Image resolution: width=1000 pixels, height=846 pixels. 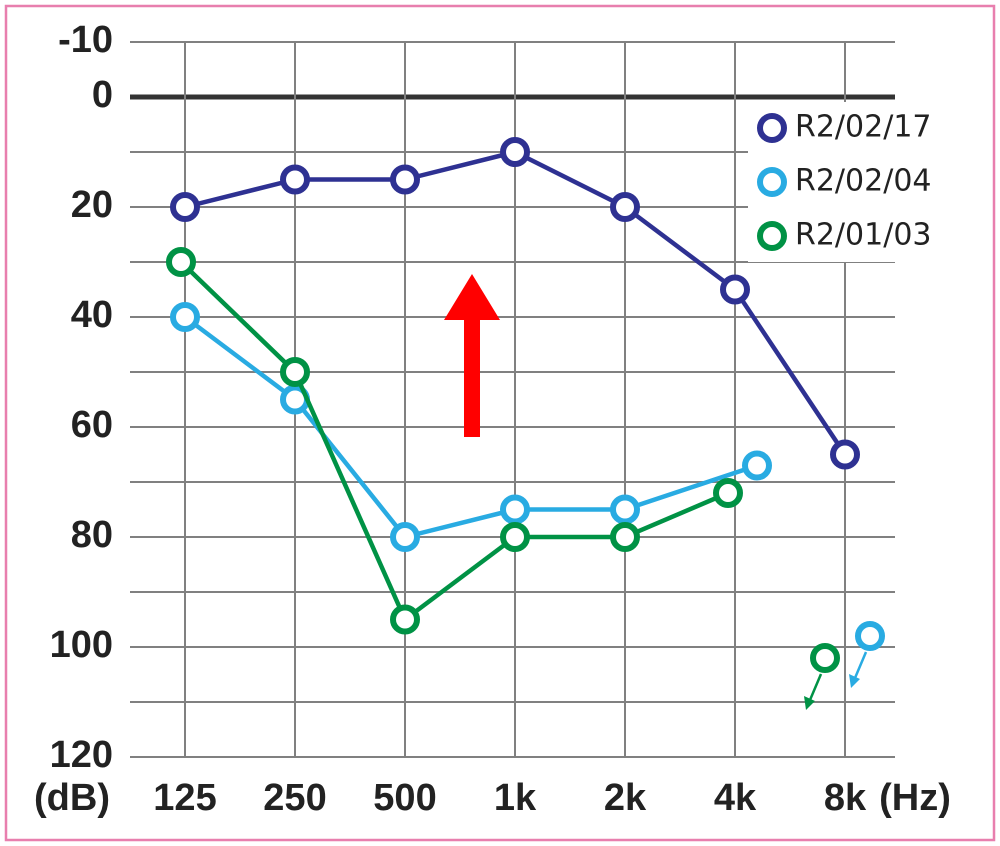 What do you see at coordinates (85, 40) in the screenshot?
I see `y-tick-label: -10` at bounding box center [85, 40].